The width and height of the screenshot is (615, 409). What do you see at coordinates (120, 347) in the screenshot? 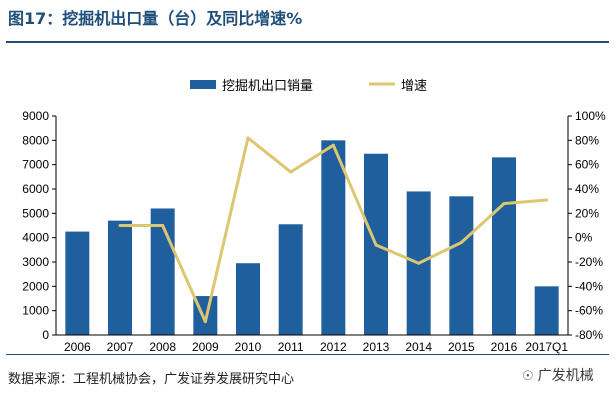
I see `x-tick-label: 2007` at bounding box center [120, 347].